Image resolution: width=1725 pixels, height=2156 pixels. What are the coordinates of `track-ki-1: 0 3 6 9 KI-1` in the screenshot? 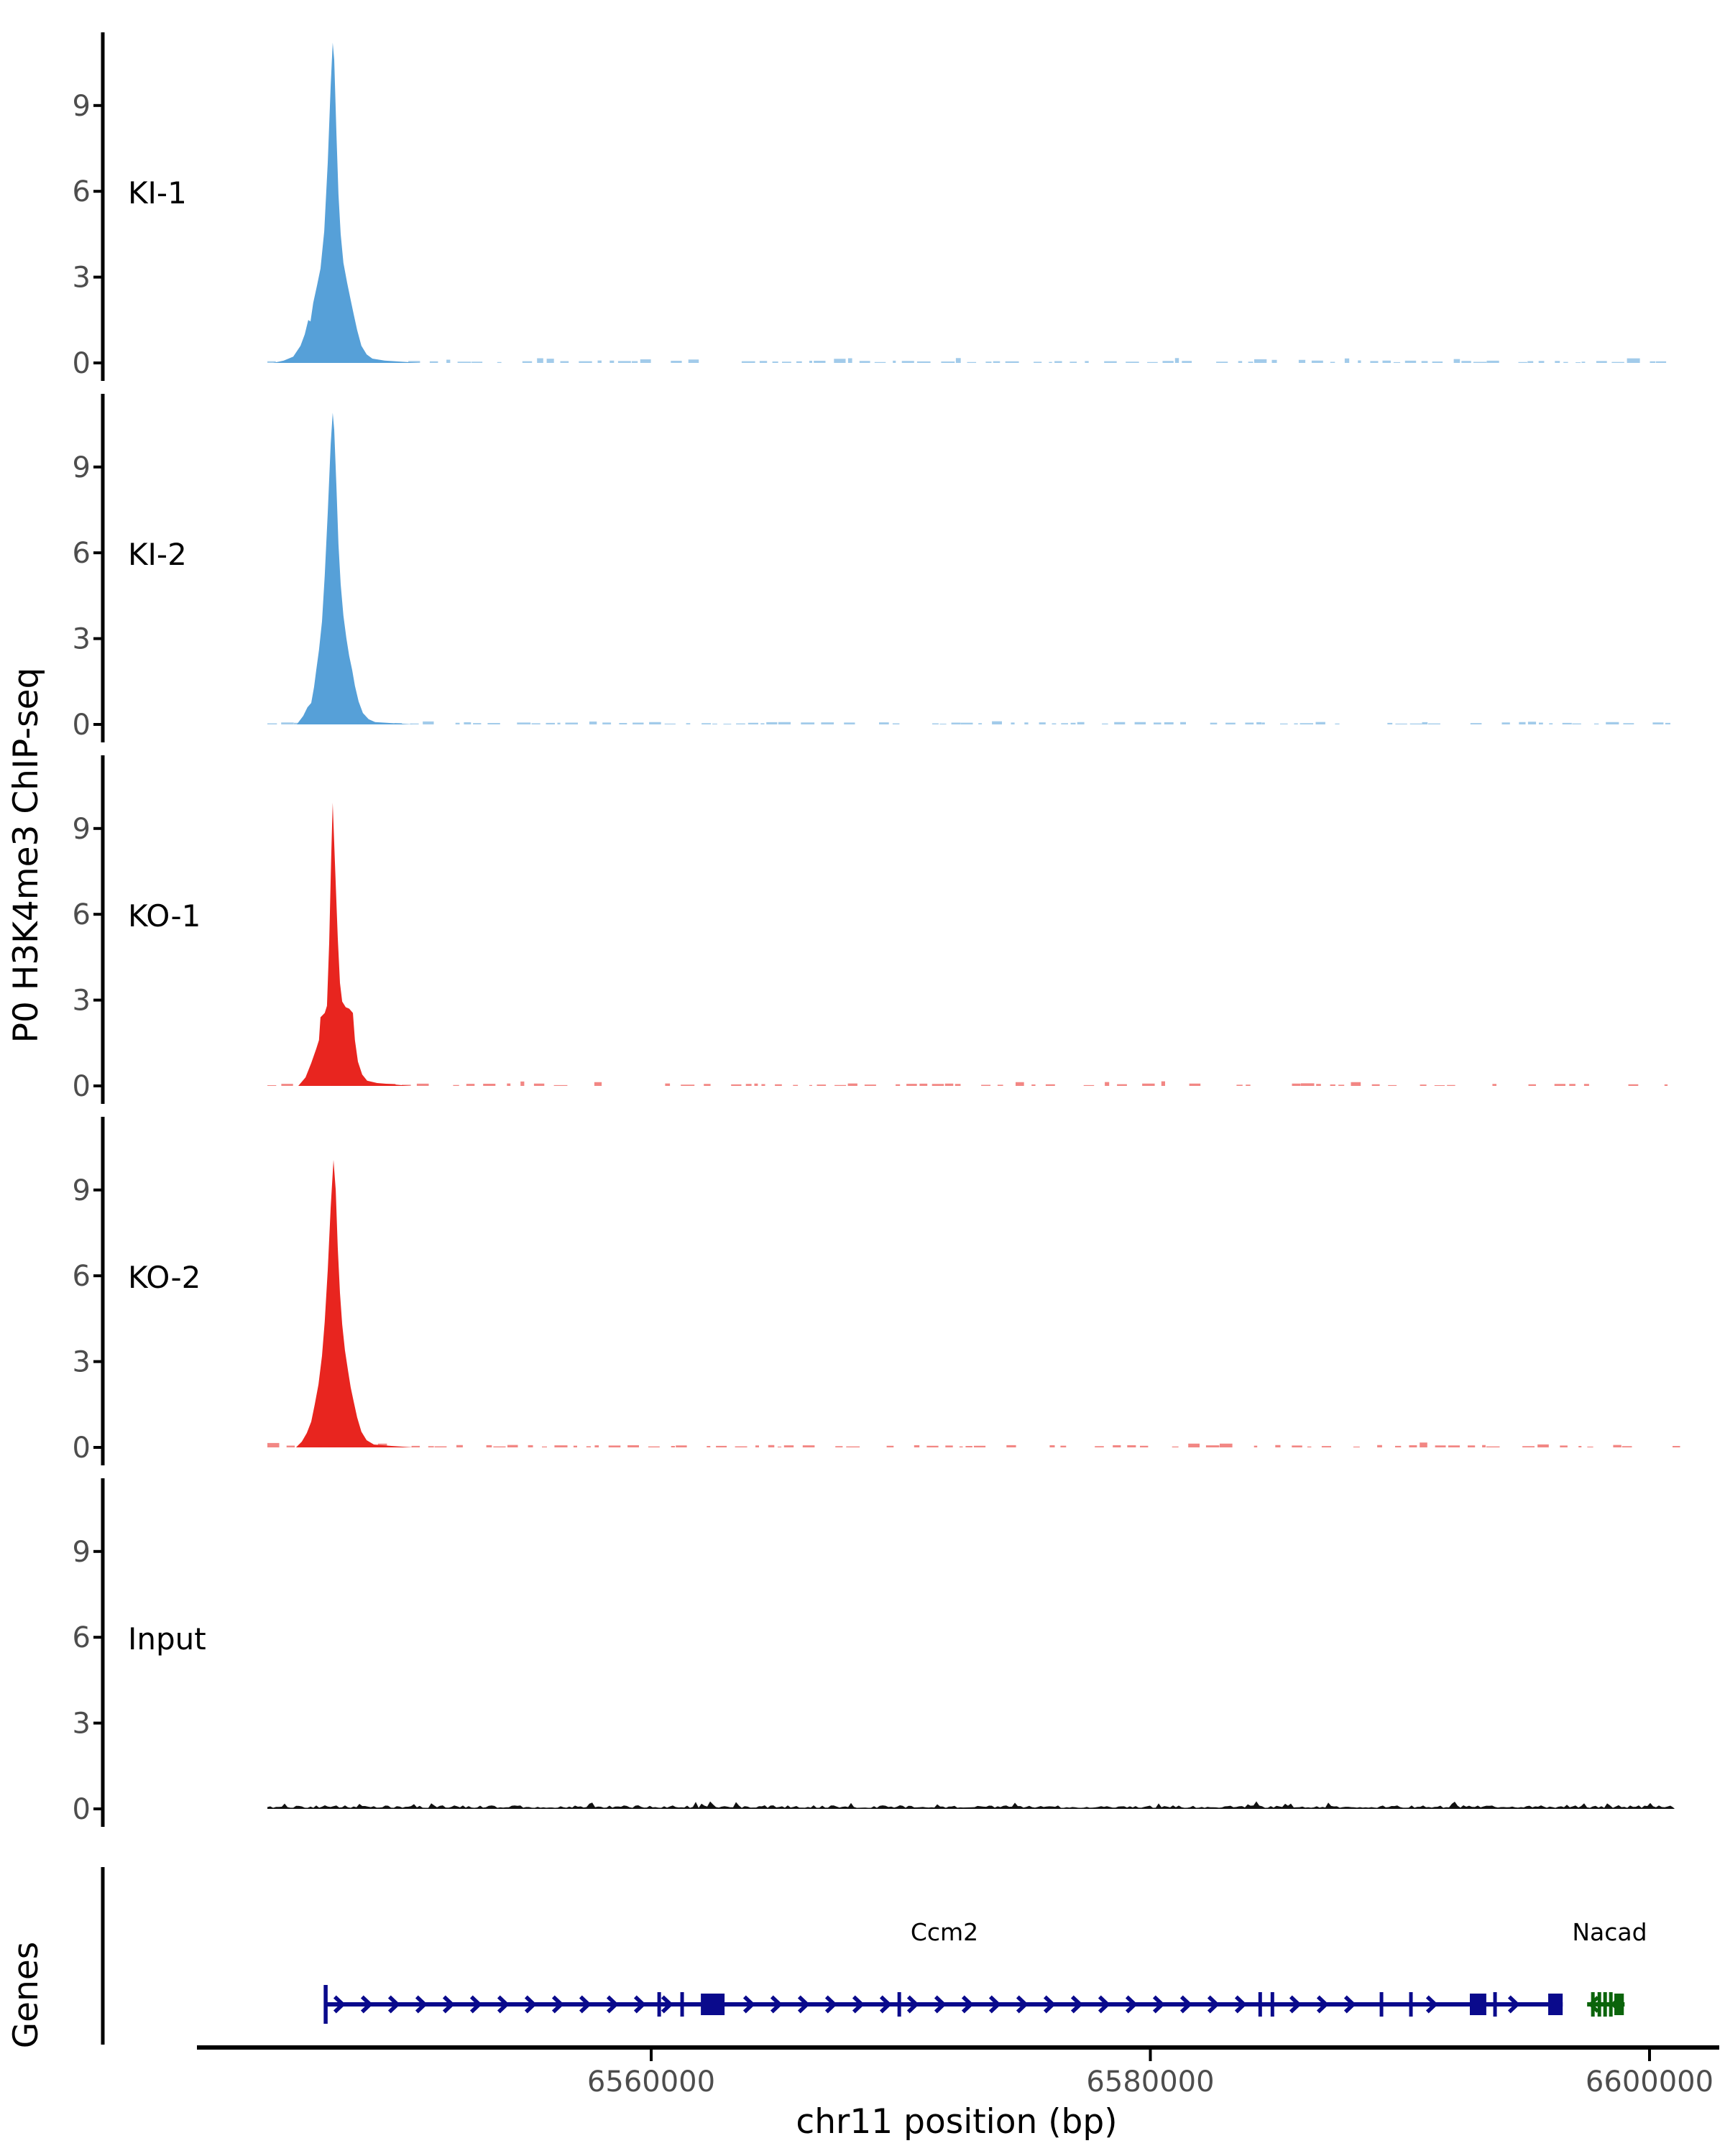 It's located at (870, 206).